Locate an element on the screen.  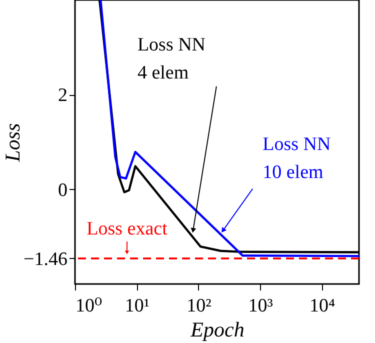
x-tick-label: 10⁴ is located at coordinates (323, 306).